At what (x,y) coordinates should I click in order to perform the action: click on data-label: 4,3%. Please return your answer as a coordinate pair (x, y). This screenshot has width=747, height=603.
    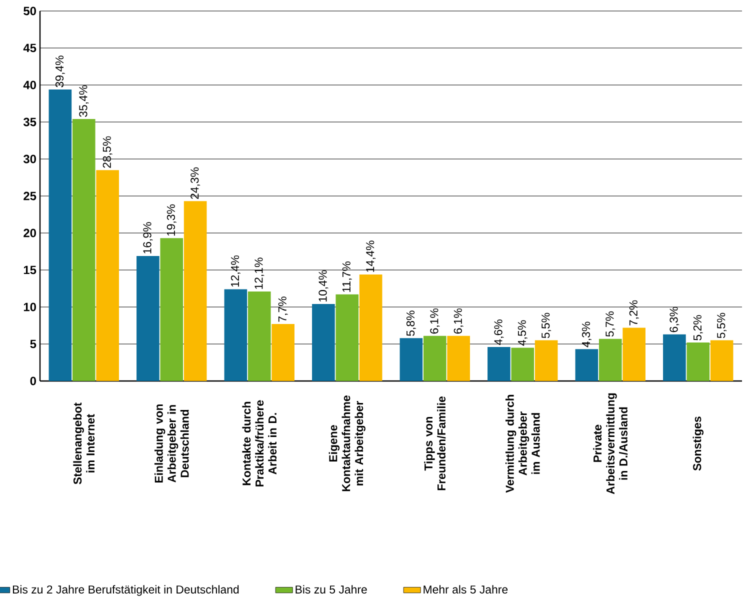
    Looking at the image, I should click on (587, 335).